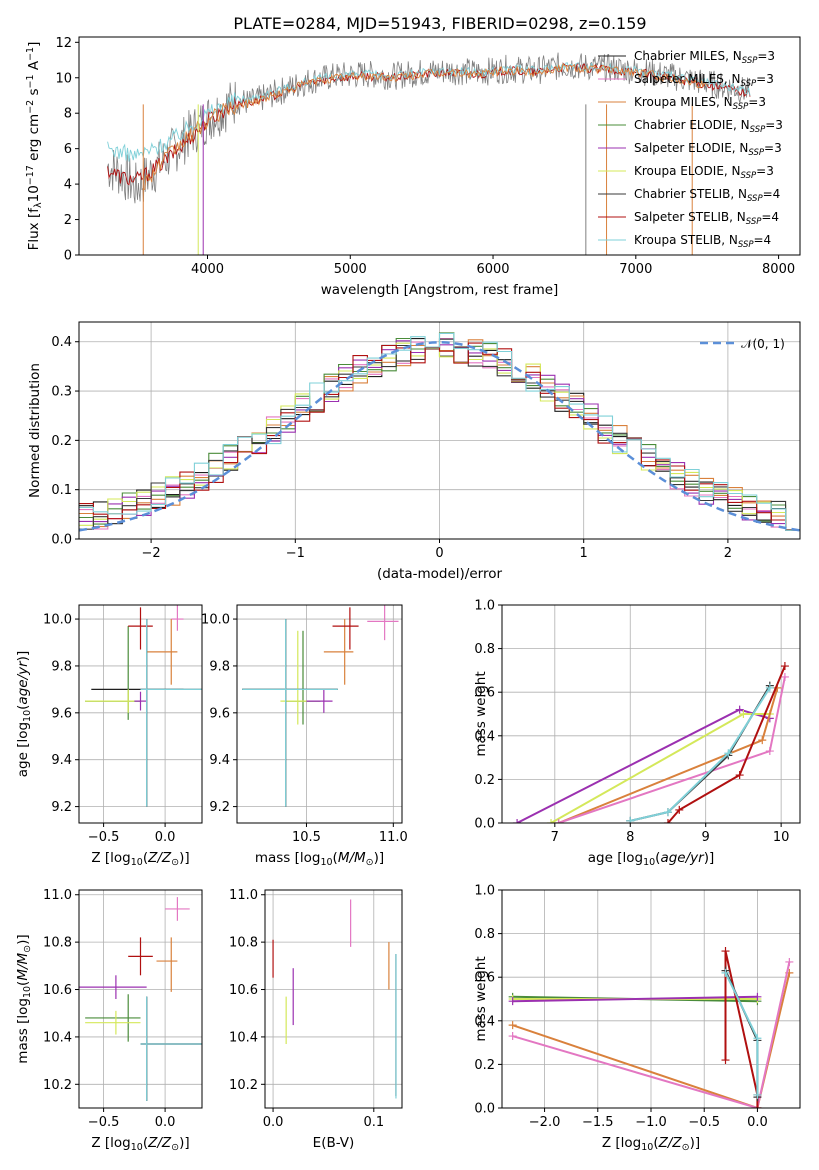 Image resolution: width=819 pixels, height=1170 pixels. I want to click on y-tick-label: 10.6, so click(243, 990).